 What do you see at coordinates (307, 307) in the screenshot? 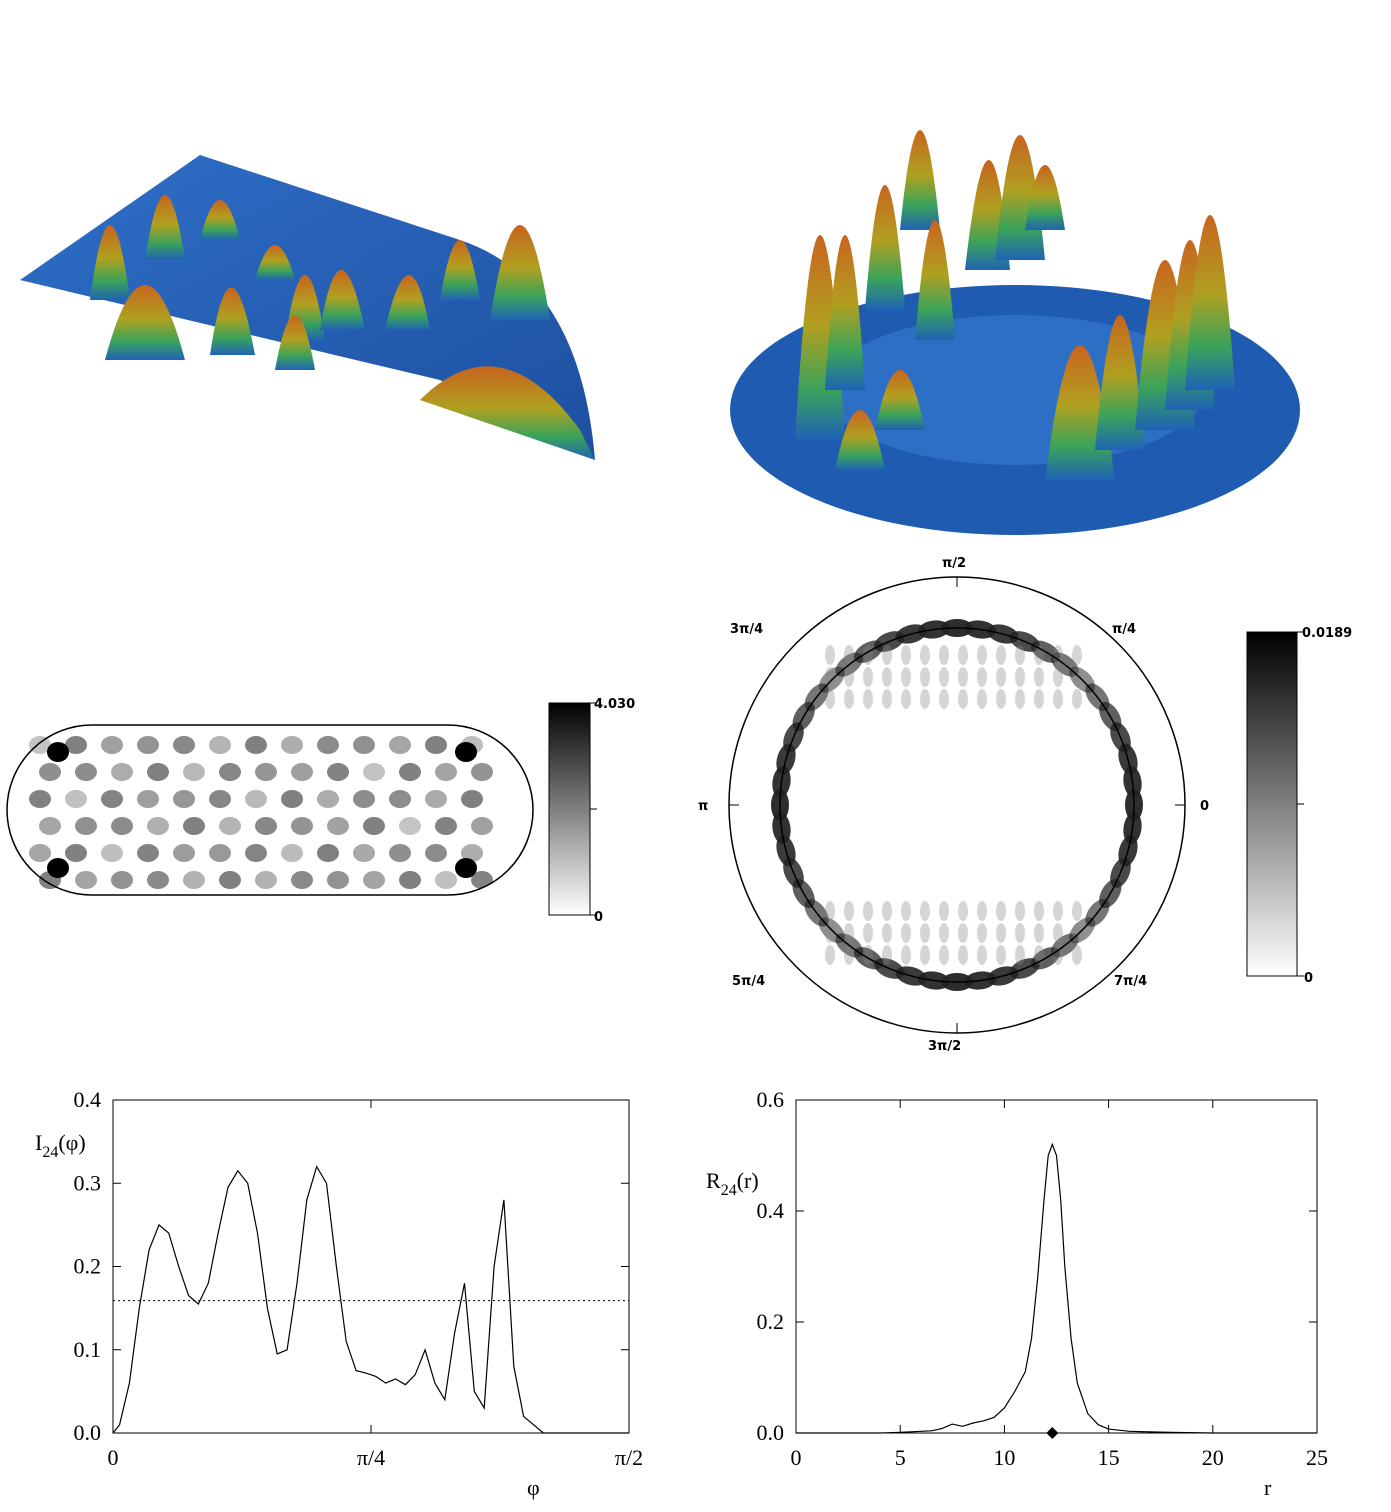
I see `stadium-3d-surface` at bounding box center [307, 307].